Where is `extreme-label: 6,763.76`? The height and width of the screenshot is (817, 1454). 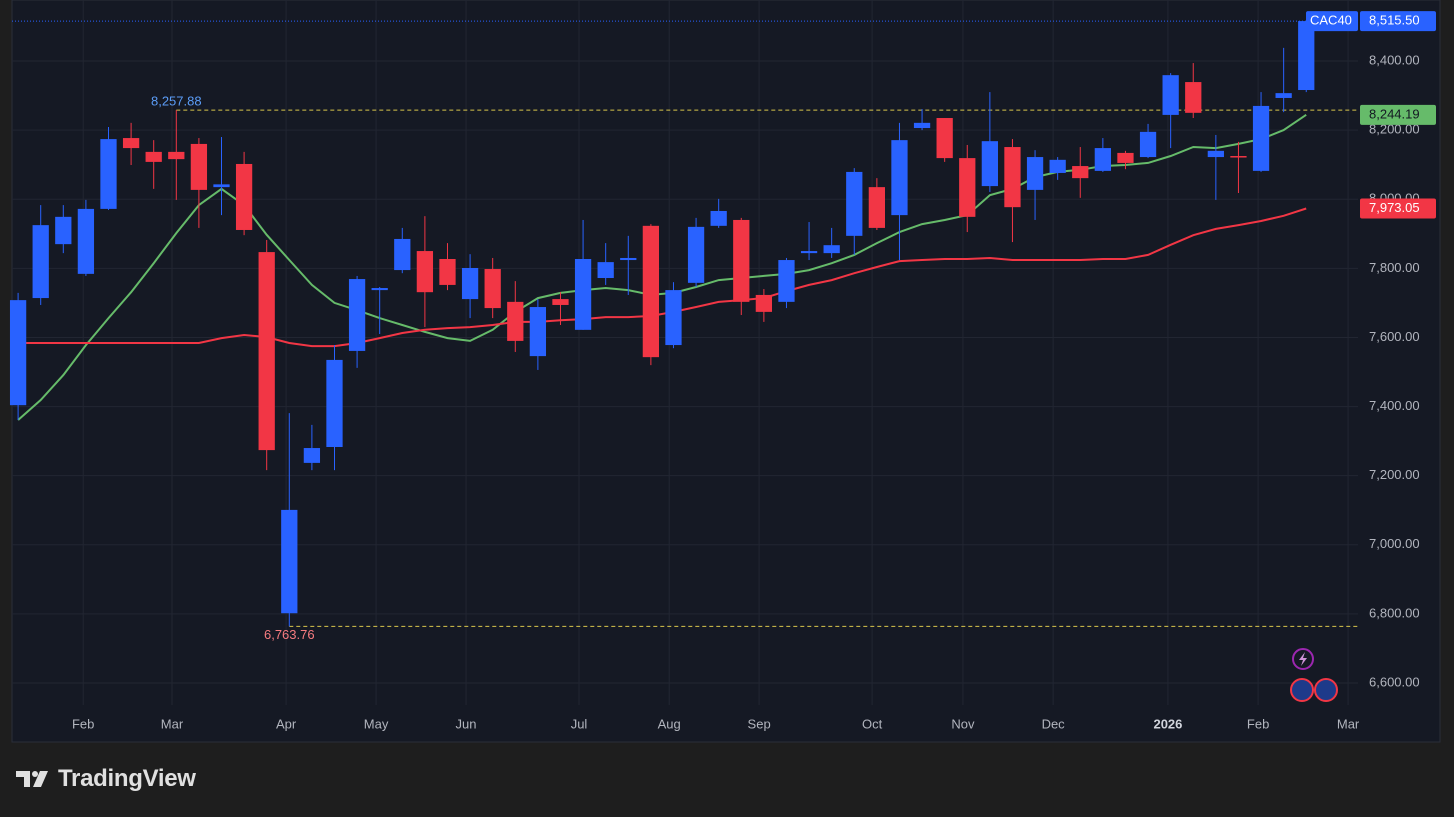
extreme-label: 6,763.76 is located at coordinates (289, 634).